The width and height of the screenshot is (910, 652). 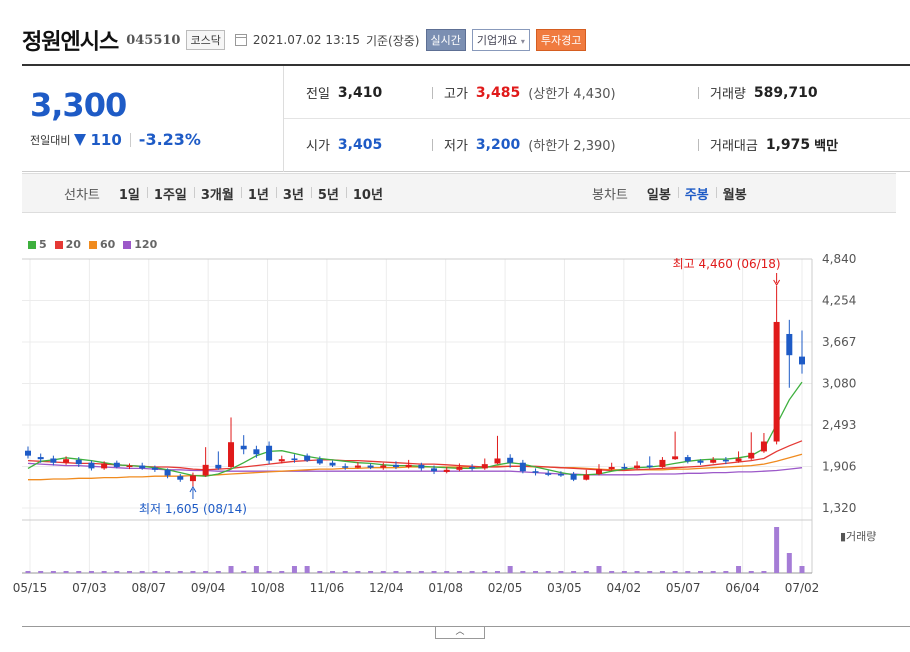 I want to click on quote-datetime: 2021.07.02 13:15, so click(x=306, y=40).